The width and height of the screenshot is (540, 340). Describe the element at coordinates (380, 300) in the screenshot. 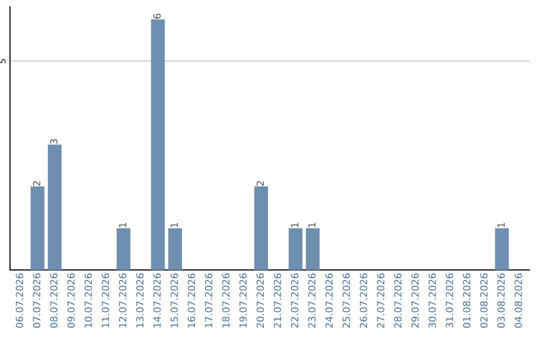

I see `x-tick-label: 27.07.2026` at that location.